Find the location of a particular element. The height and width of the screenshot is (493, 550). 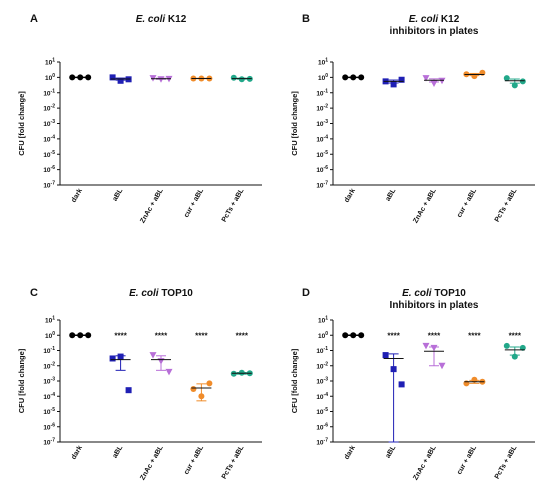

panel-letter: B is located at coordinates (306, 19).